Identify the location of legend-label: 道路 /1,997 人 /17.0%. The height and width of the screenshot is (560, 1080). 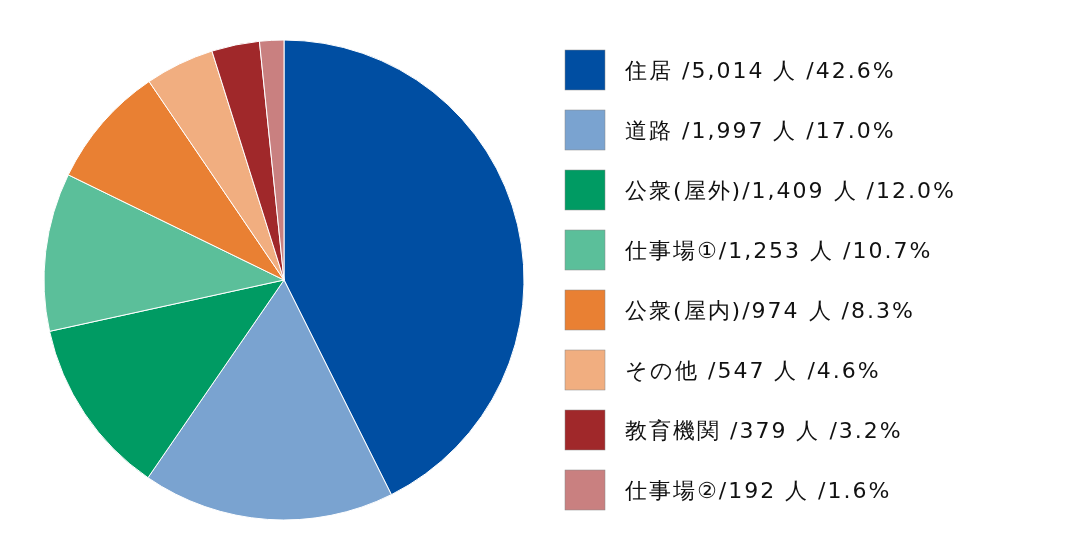
(760, 130).